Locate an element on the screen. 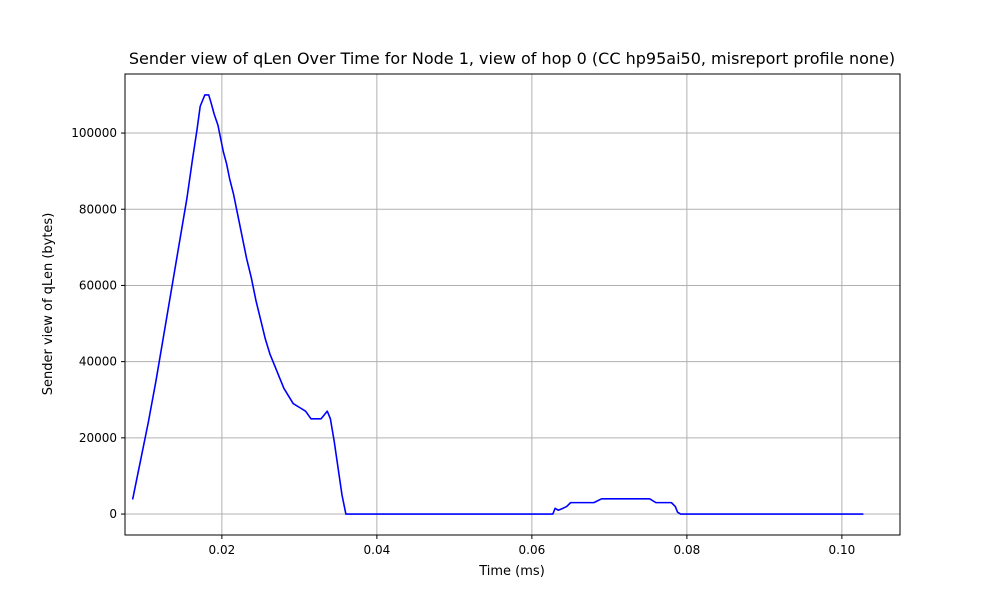  y-tick-label: 20000 is located at coordinates (98, 438).